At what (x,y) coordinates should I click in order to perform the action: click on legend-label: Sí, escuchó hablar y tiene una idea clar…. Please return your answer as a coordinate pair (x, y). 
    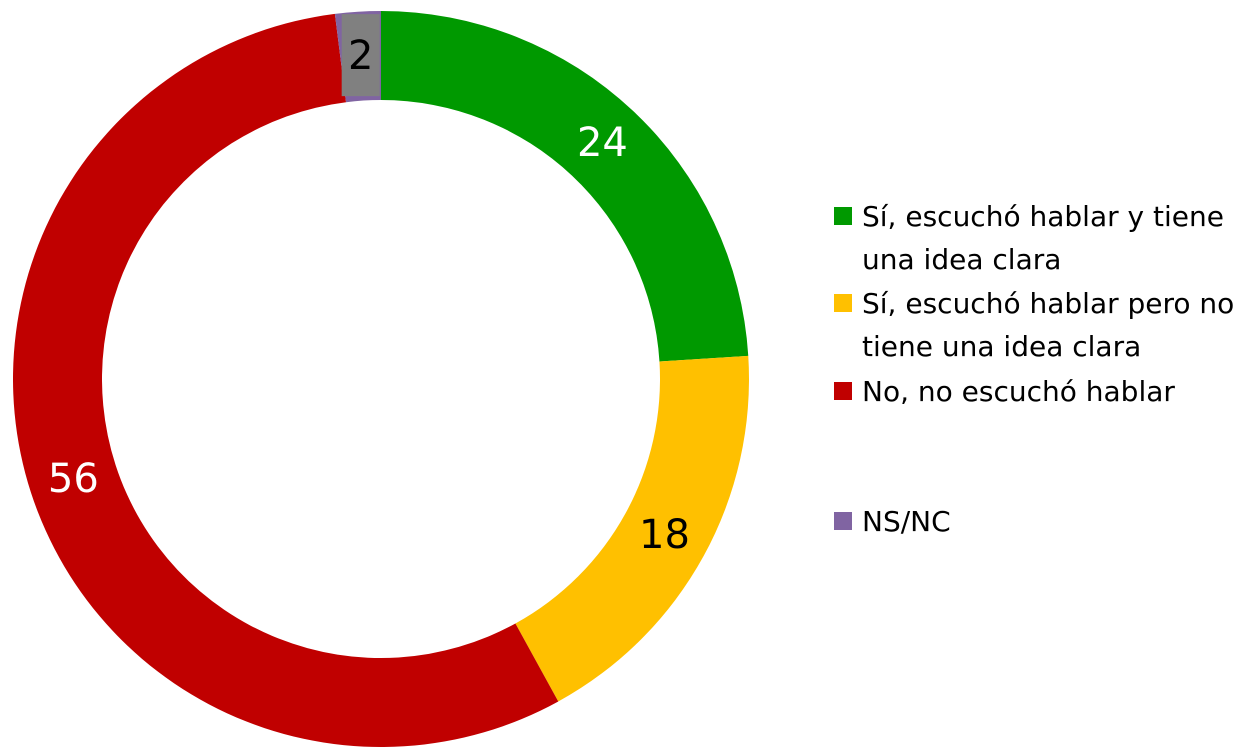
    Looking at the image, I should click on (1043, 238).